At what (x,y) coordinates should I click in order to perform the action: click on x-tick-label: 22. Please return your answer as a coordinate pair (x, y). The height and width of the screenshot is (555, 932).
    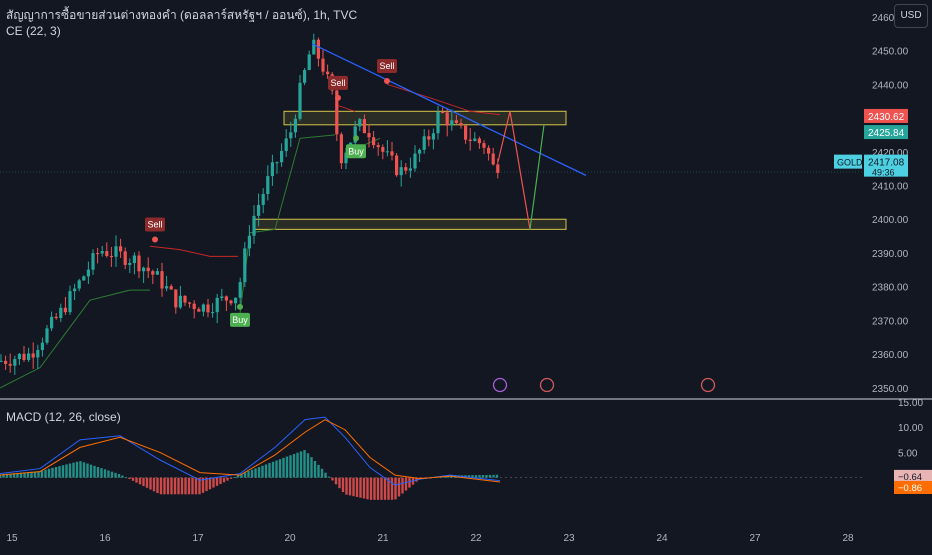
    Looking at the image, I should click on (476, 538).